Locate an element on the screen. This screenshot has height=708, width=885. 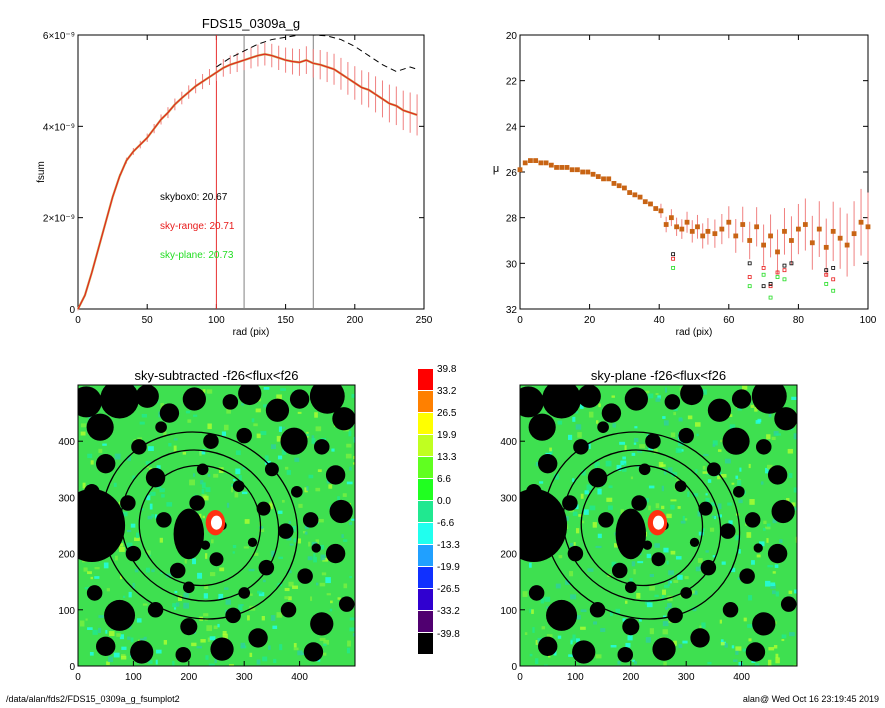
y-tick-label: 300 is located at coordinates (508, 498).